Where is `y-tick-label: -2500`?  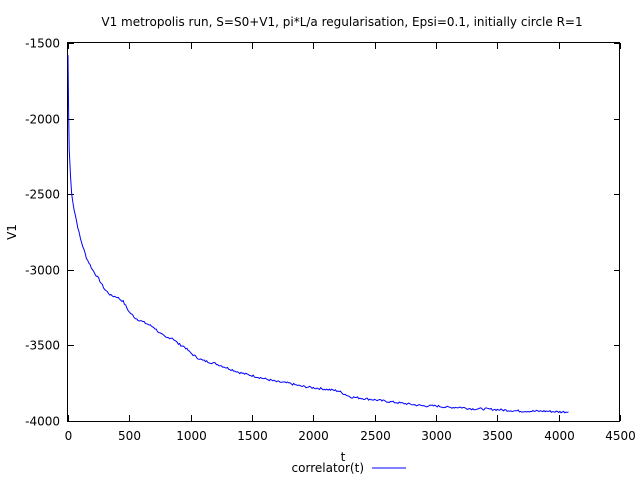
y-tick-label: -2500 is located at coordinates (42, 195).